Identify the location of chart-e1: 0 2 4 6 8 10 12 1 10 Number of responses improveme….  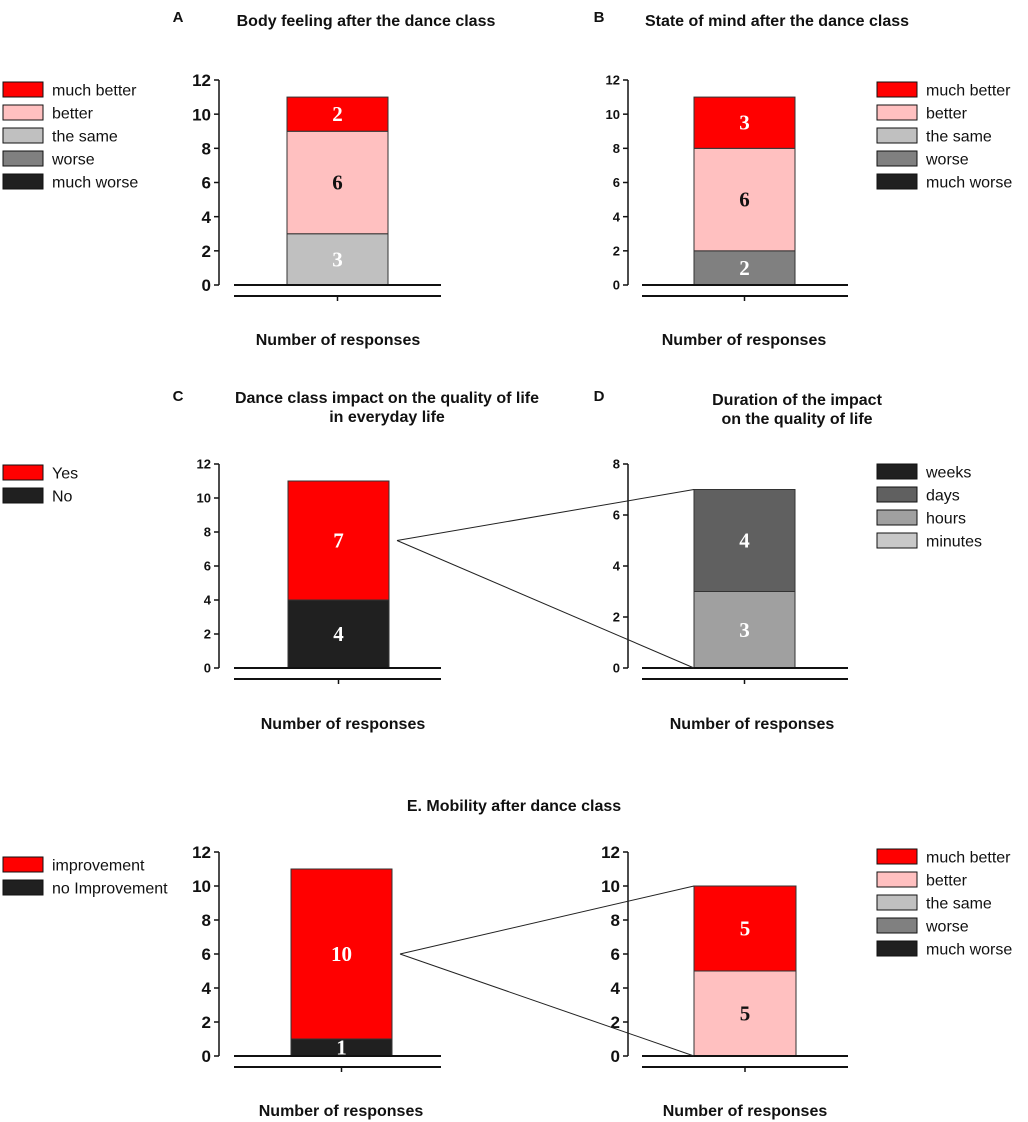
(221, 981).